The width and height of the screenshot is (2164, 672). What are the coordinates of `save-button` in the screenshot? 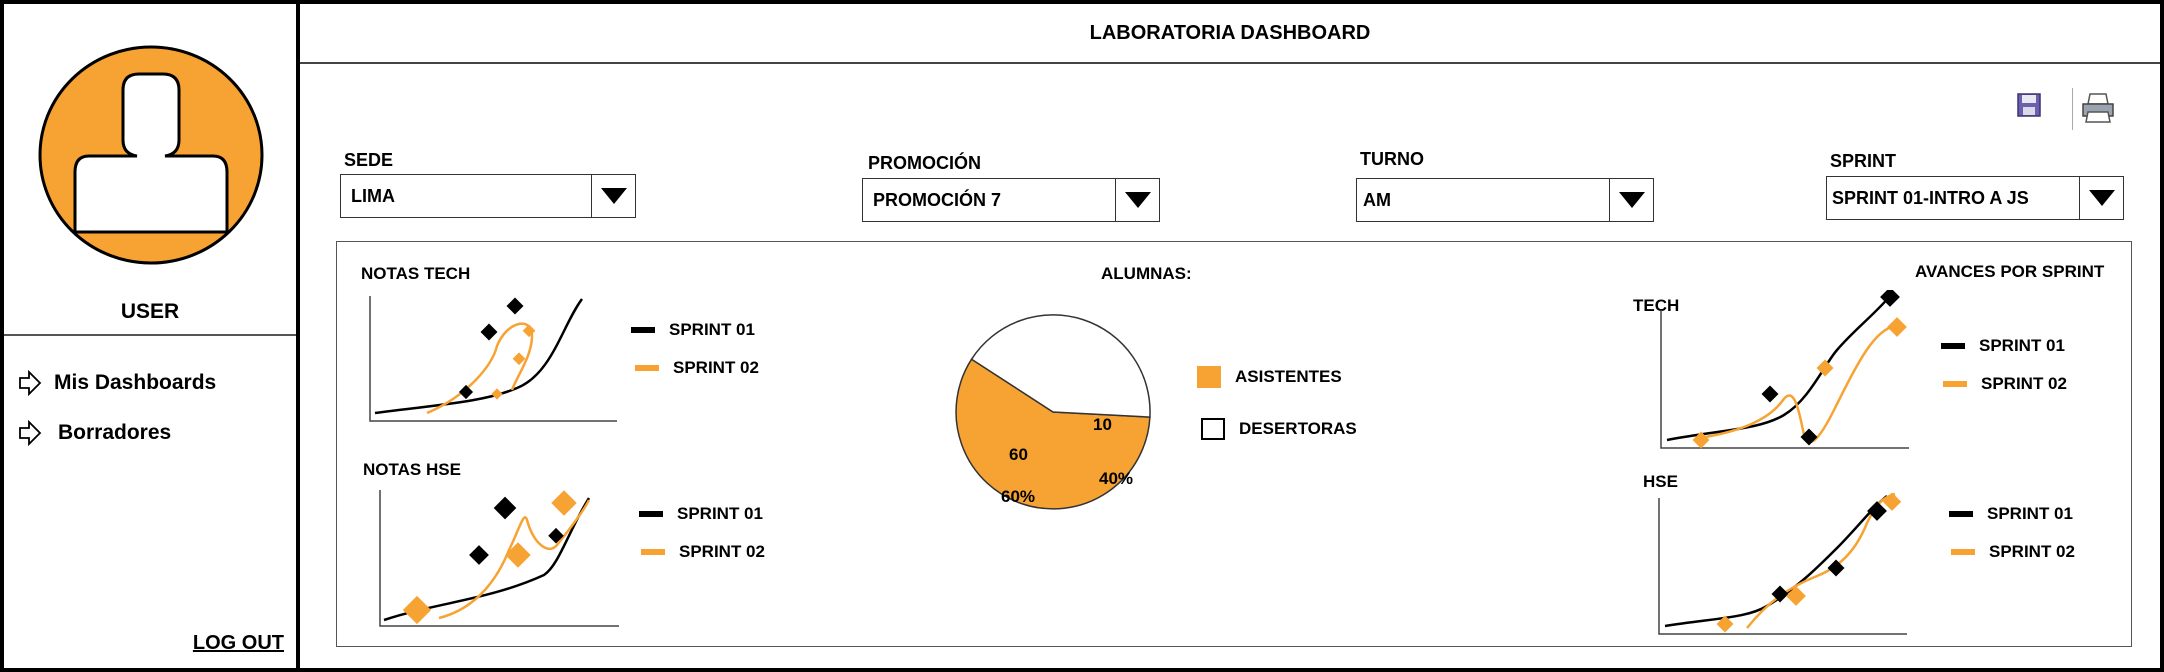 It's located at (2029, 107).